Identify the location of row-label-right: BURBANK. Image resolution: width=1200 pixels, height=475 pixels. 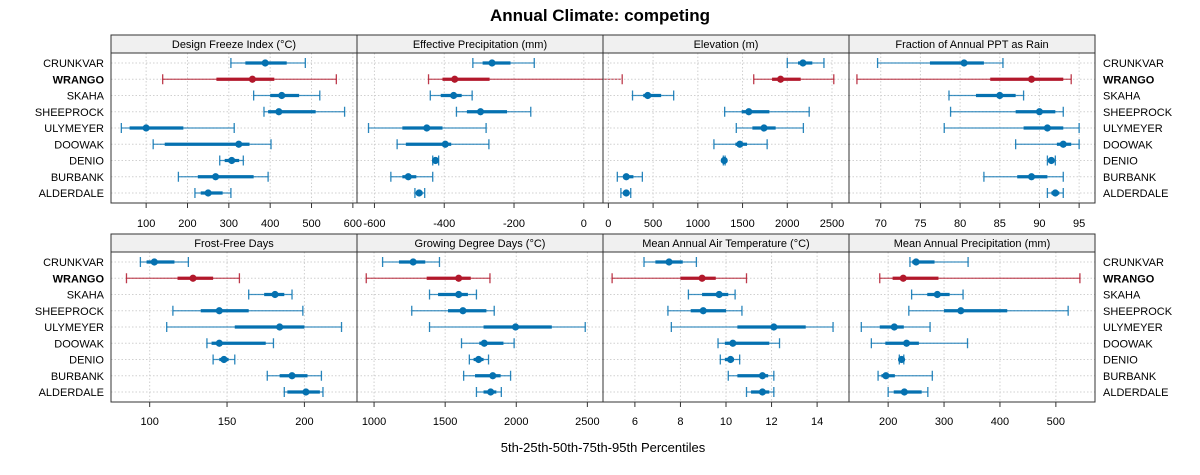
(1130, 178).